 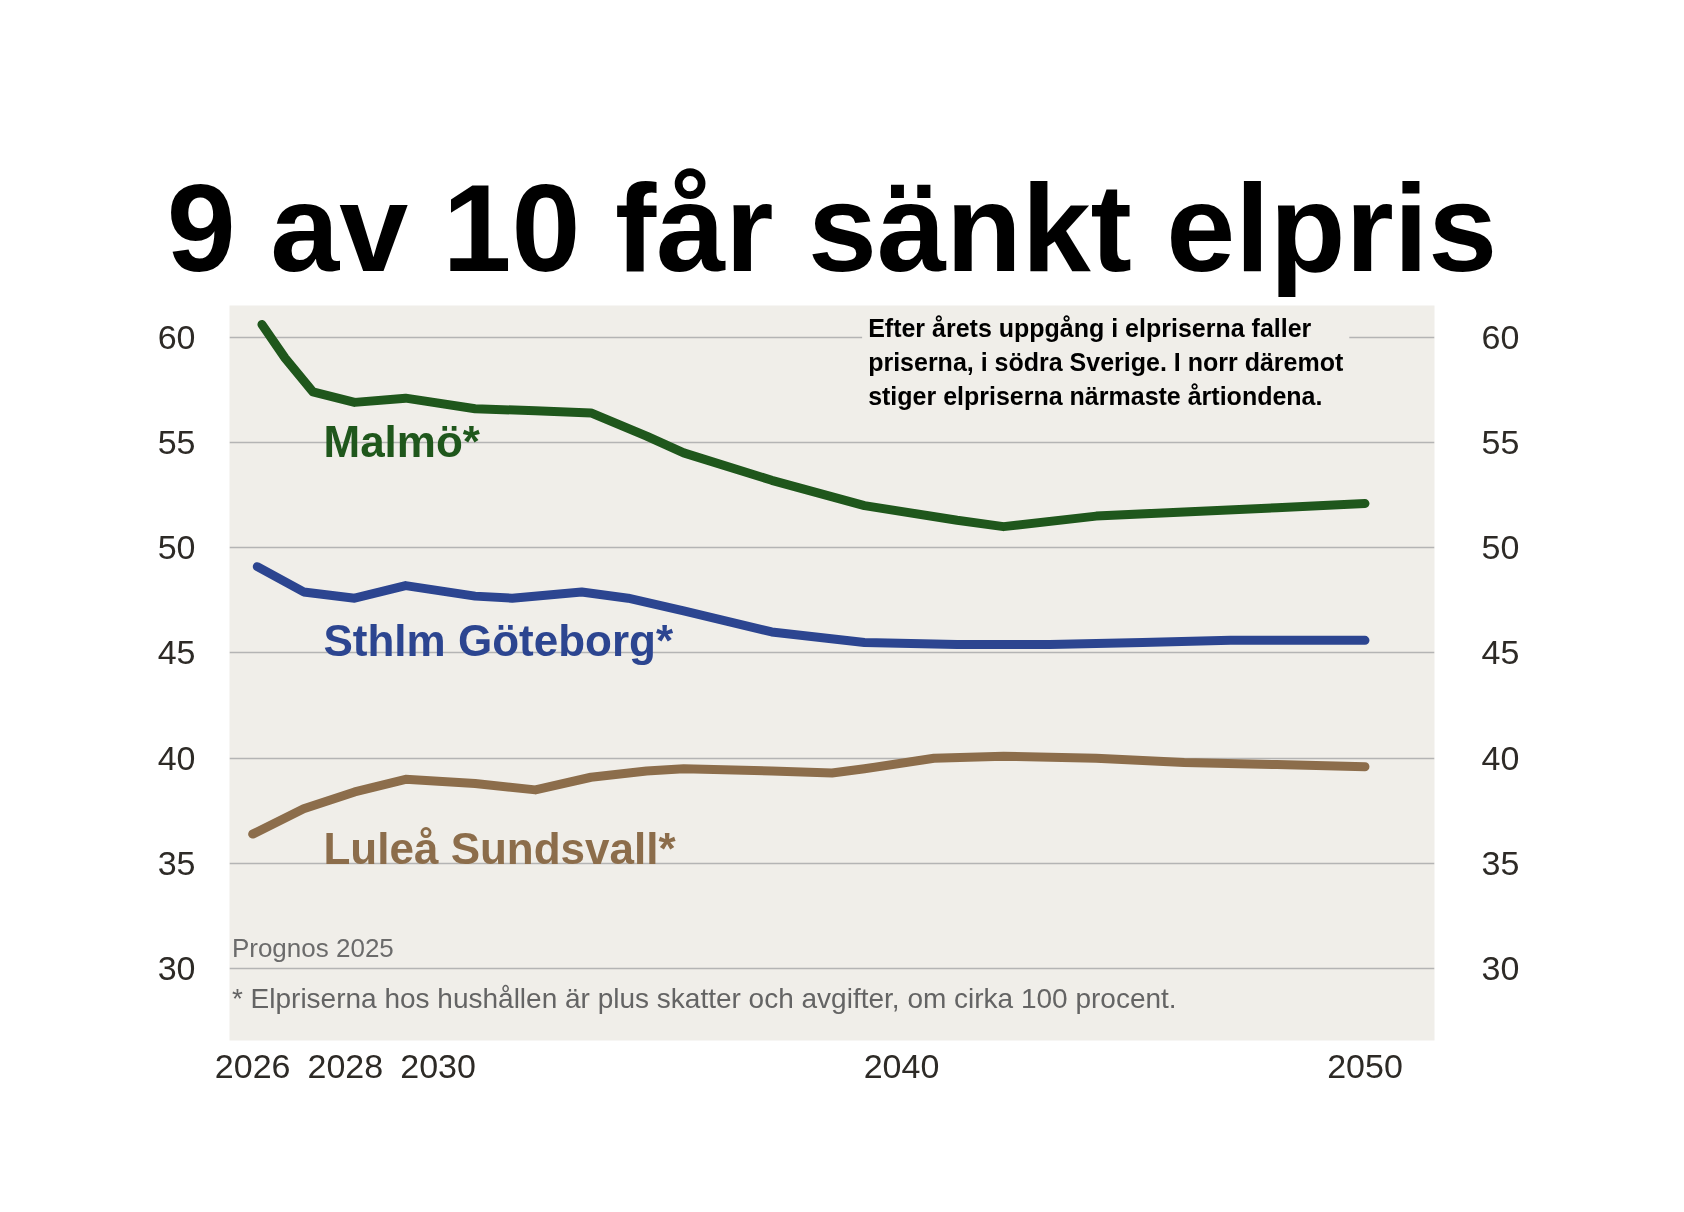 I want to click on y-tick-label: 45, so click(x=176, y=652).